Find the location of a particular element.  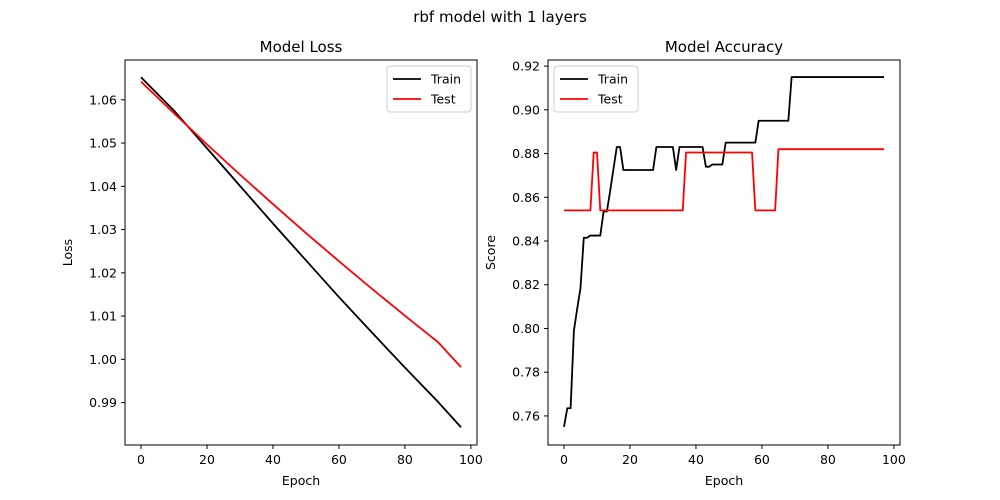

loss-chart-ytick-label: 1.00 is located at coordinates (103, 359).